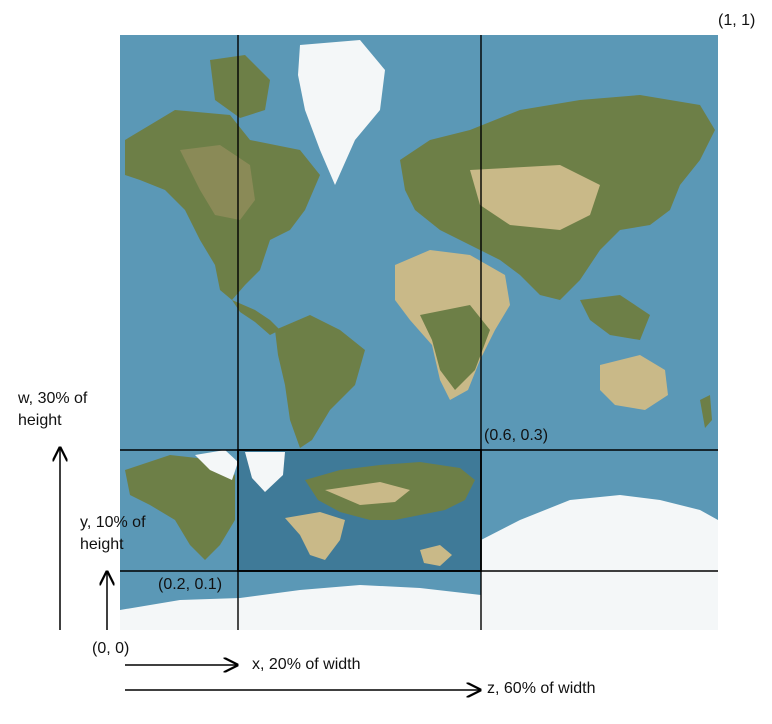 The width and height of the screenshot is (772, 724). What do you see at coordinates (53, 409) in the screenshot?
I see `w-axis-label: w, 30% of height` at bounding box center [53, 409].